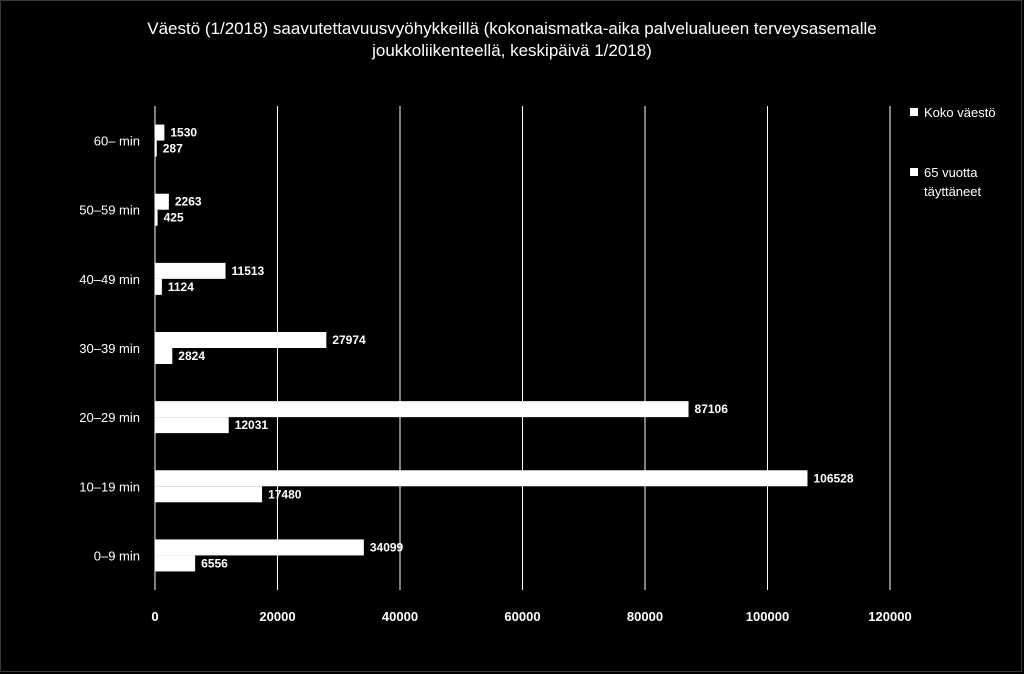 The width and height of the screenshot is (1024, 674). I want to click on data-label: 17480, so click(285, 494).